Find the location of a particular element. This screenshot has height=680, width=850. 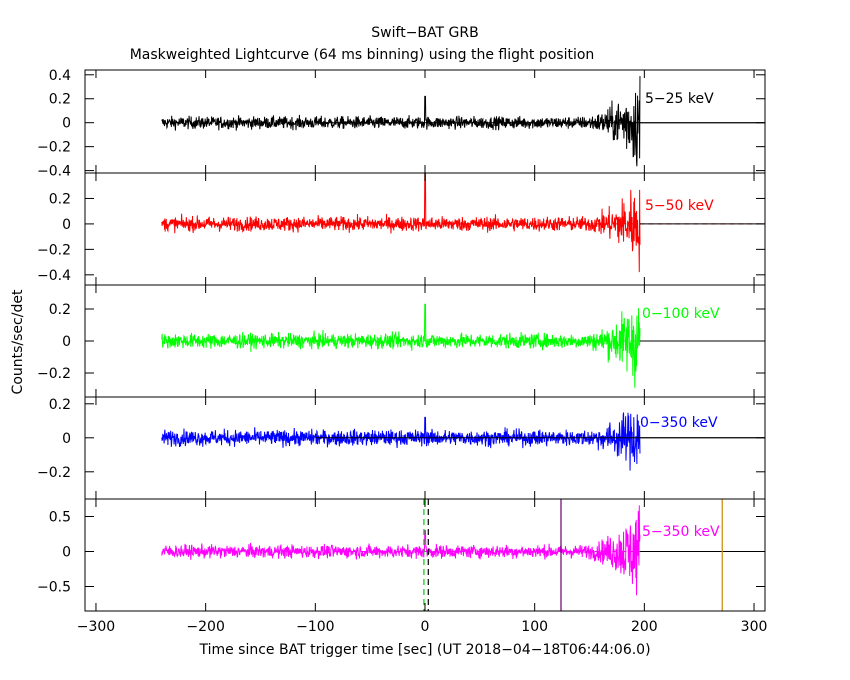

y-tick-label: −0.5 is located at coordinates (54, 588).